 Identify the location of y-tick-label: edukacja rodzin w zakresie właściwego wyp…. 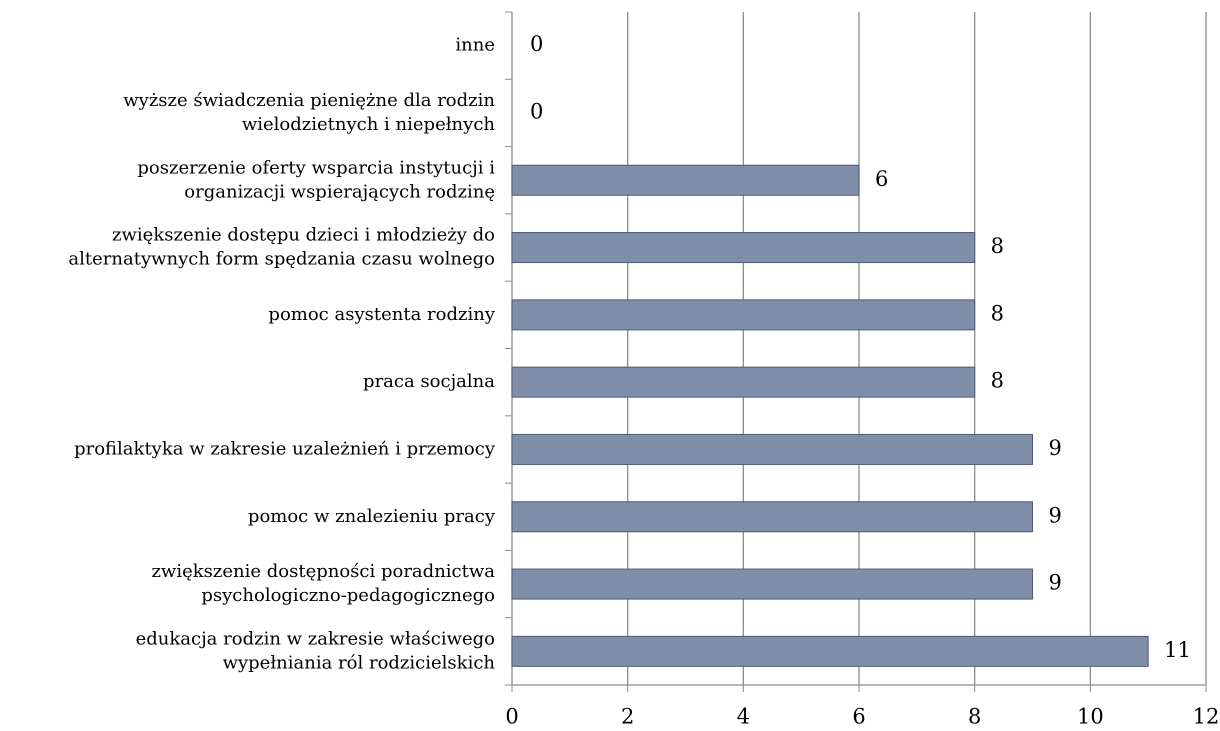
(316, 650).